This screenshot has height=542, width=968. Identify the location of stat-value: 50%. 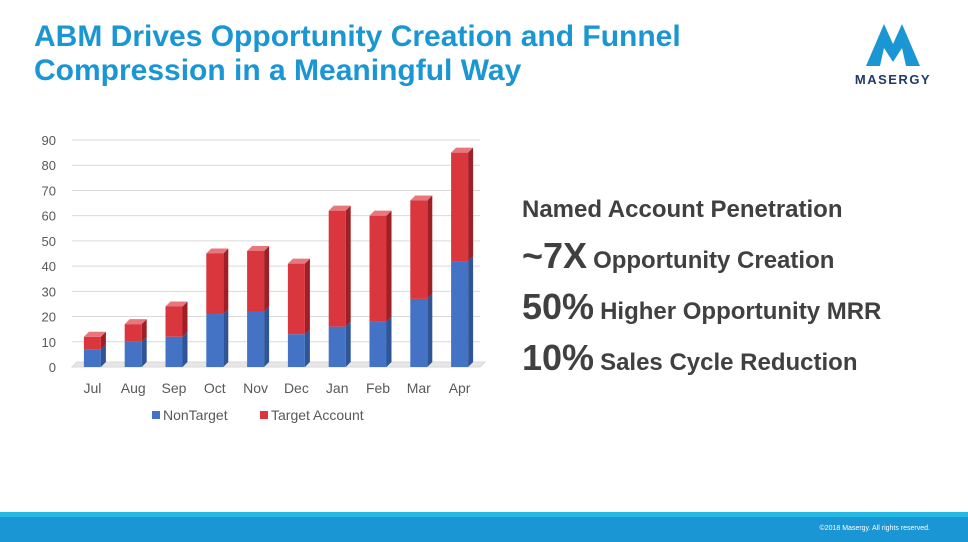
(558, 306).